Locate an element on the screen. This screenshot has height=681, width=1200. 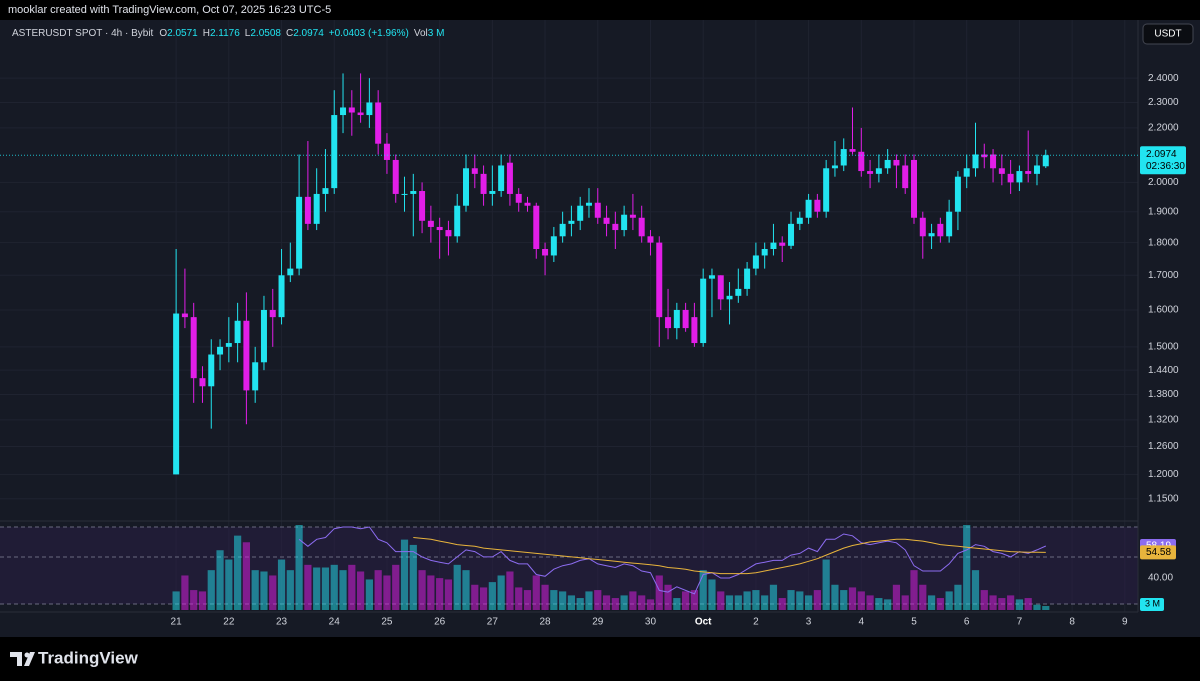
volume-value-label: 3 M is located at coordinates (1152, 603).